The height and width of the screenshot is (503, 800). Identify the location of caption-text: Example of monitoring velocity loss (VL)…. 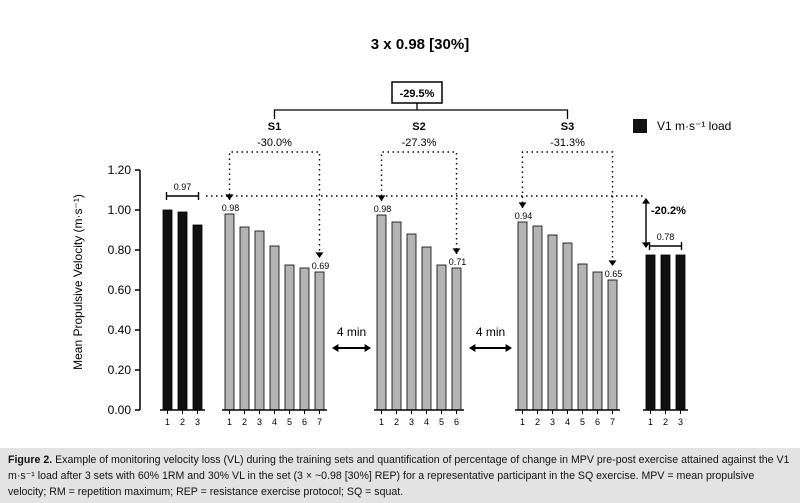
(399, 476).